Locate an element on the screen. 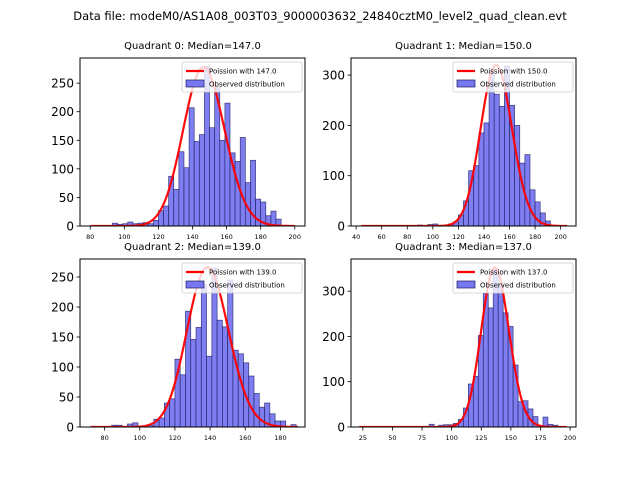  legend: Poission with 139.0 Observed distribution is located at coordinates (242, 278).